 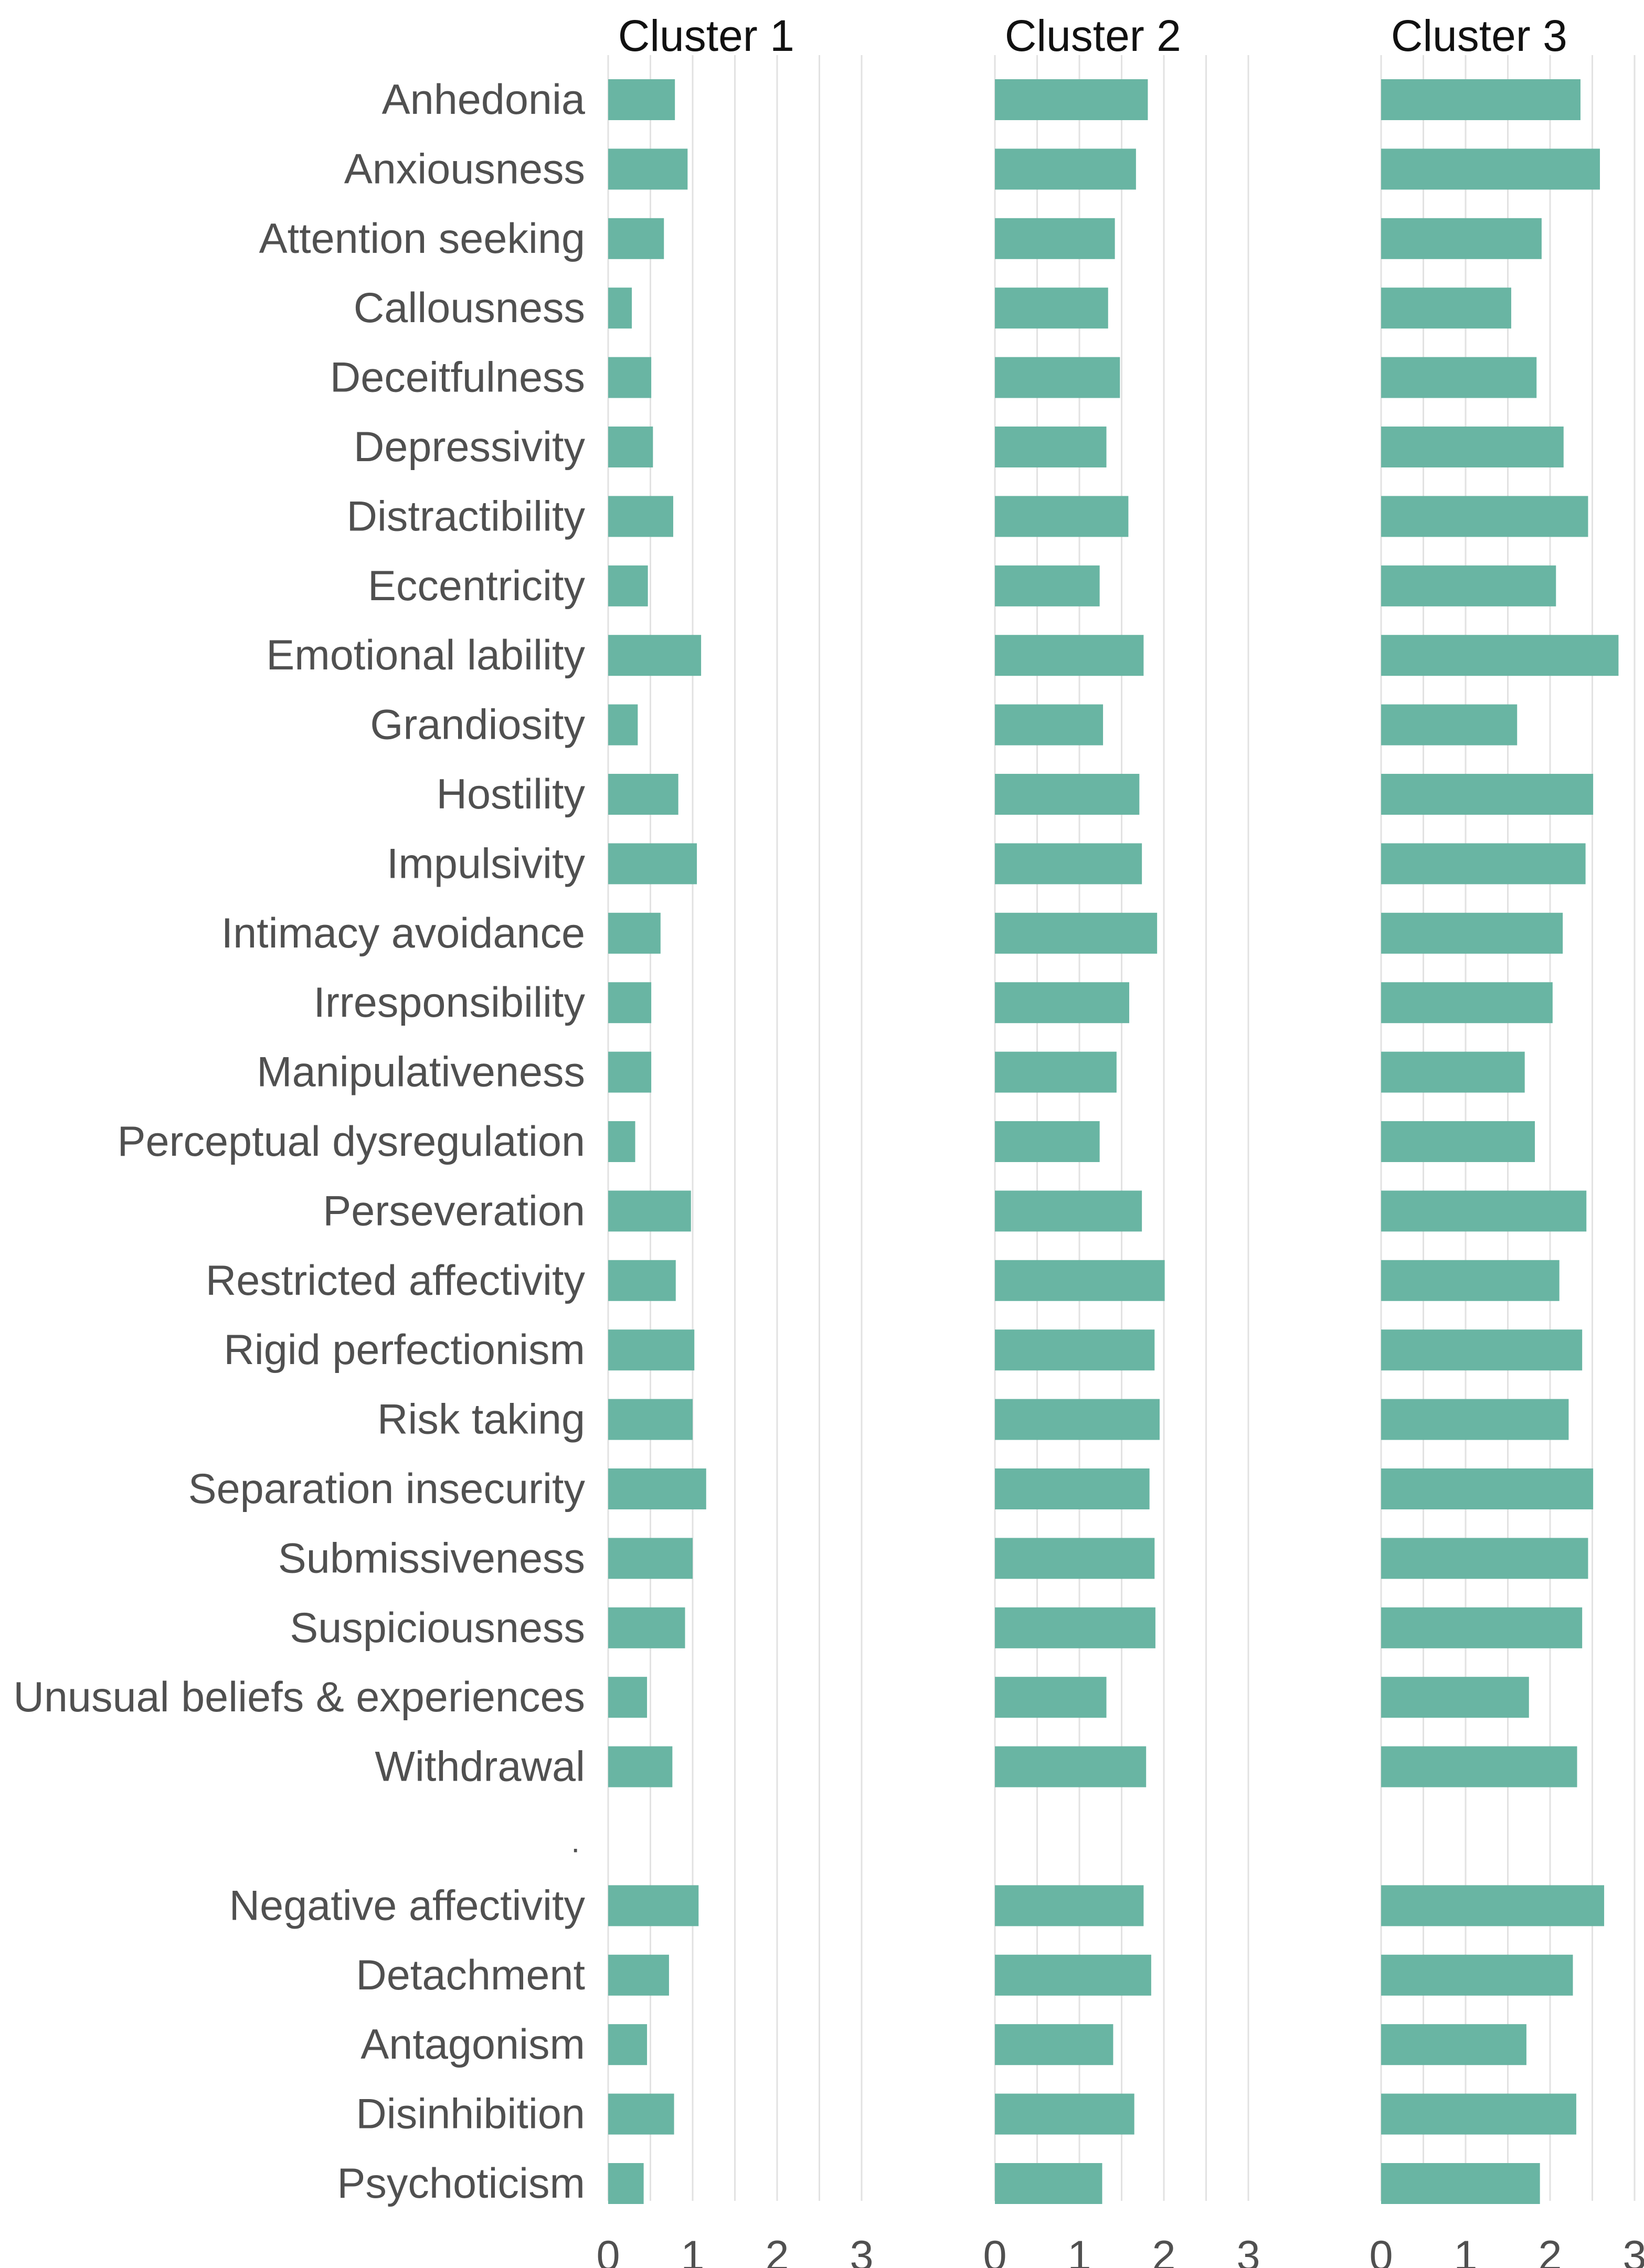 What do you see at coordinates (449, 1002) in the screenshot?
I see `row-label-irresponsibility: Irresponsibility` at bounding box center [449, 1002].